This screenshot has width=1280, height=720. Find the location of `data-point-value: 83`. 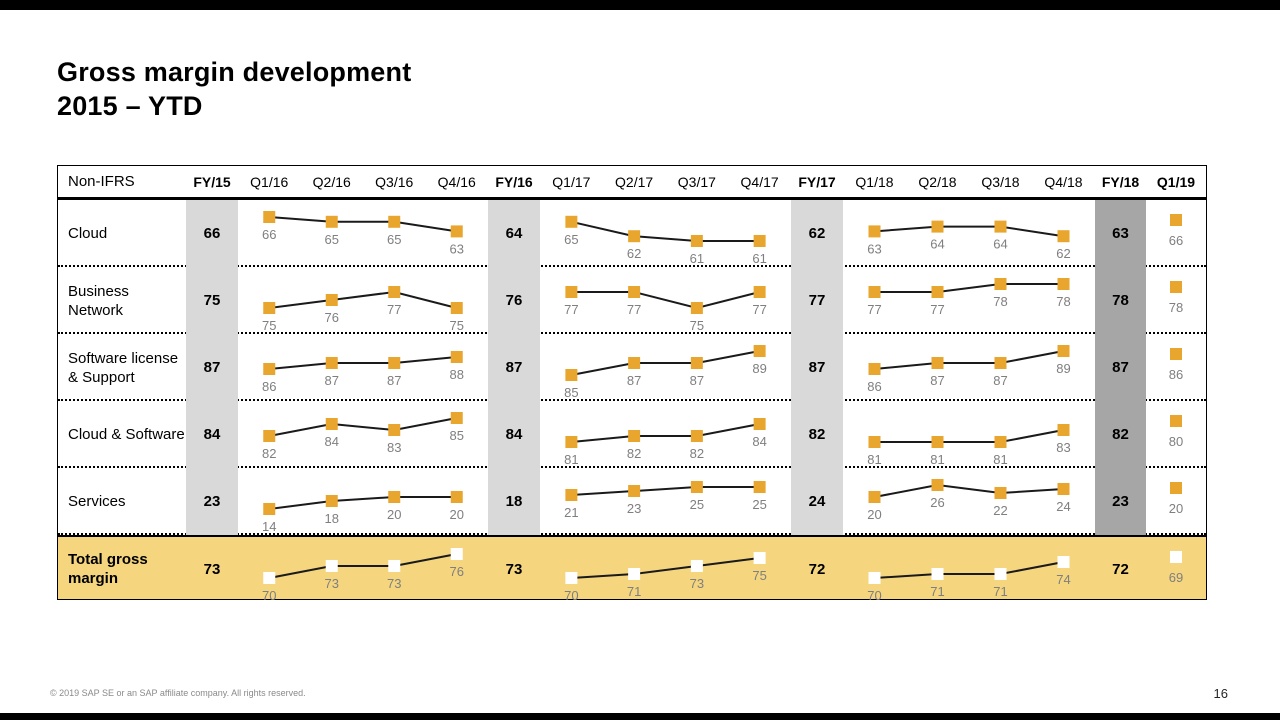

data-point-value: 83 is located at coordinates (394, 447).